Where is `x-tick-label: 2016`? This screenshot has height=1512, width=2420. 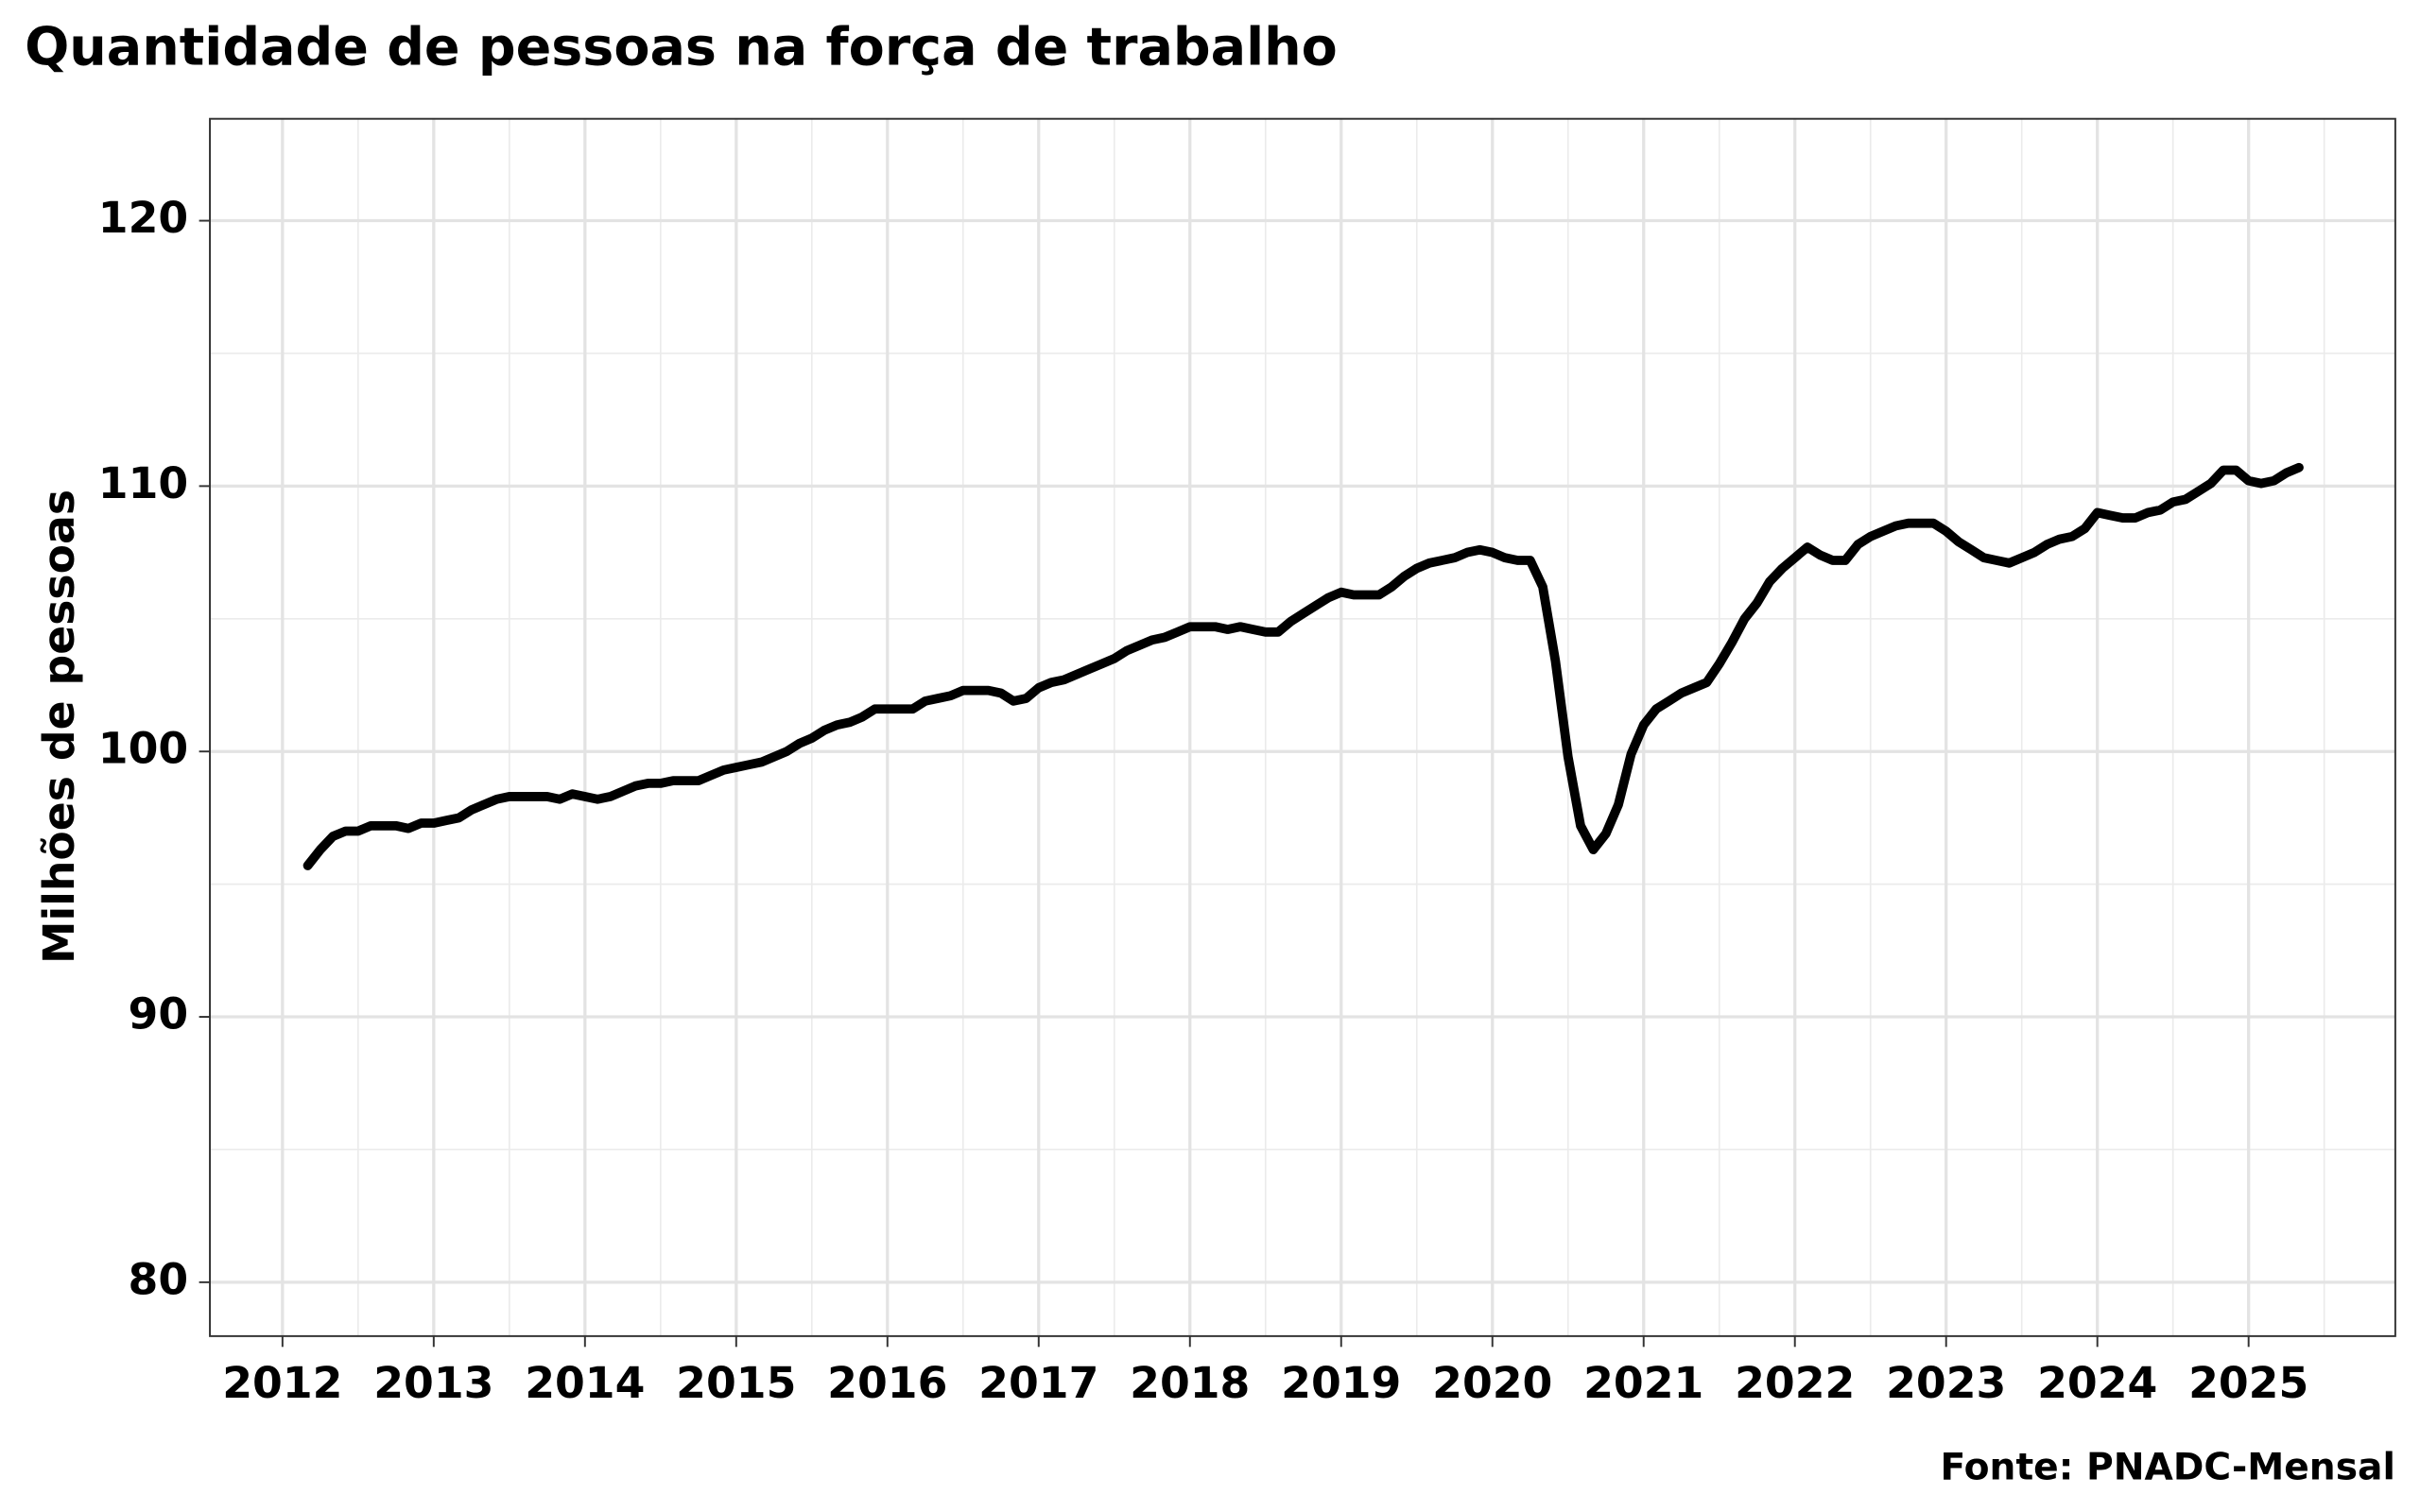
x-tick-label: 2016 is located at coordinates (887, 1383).